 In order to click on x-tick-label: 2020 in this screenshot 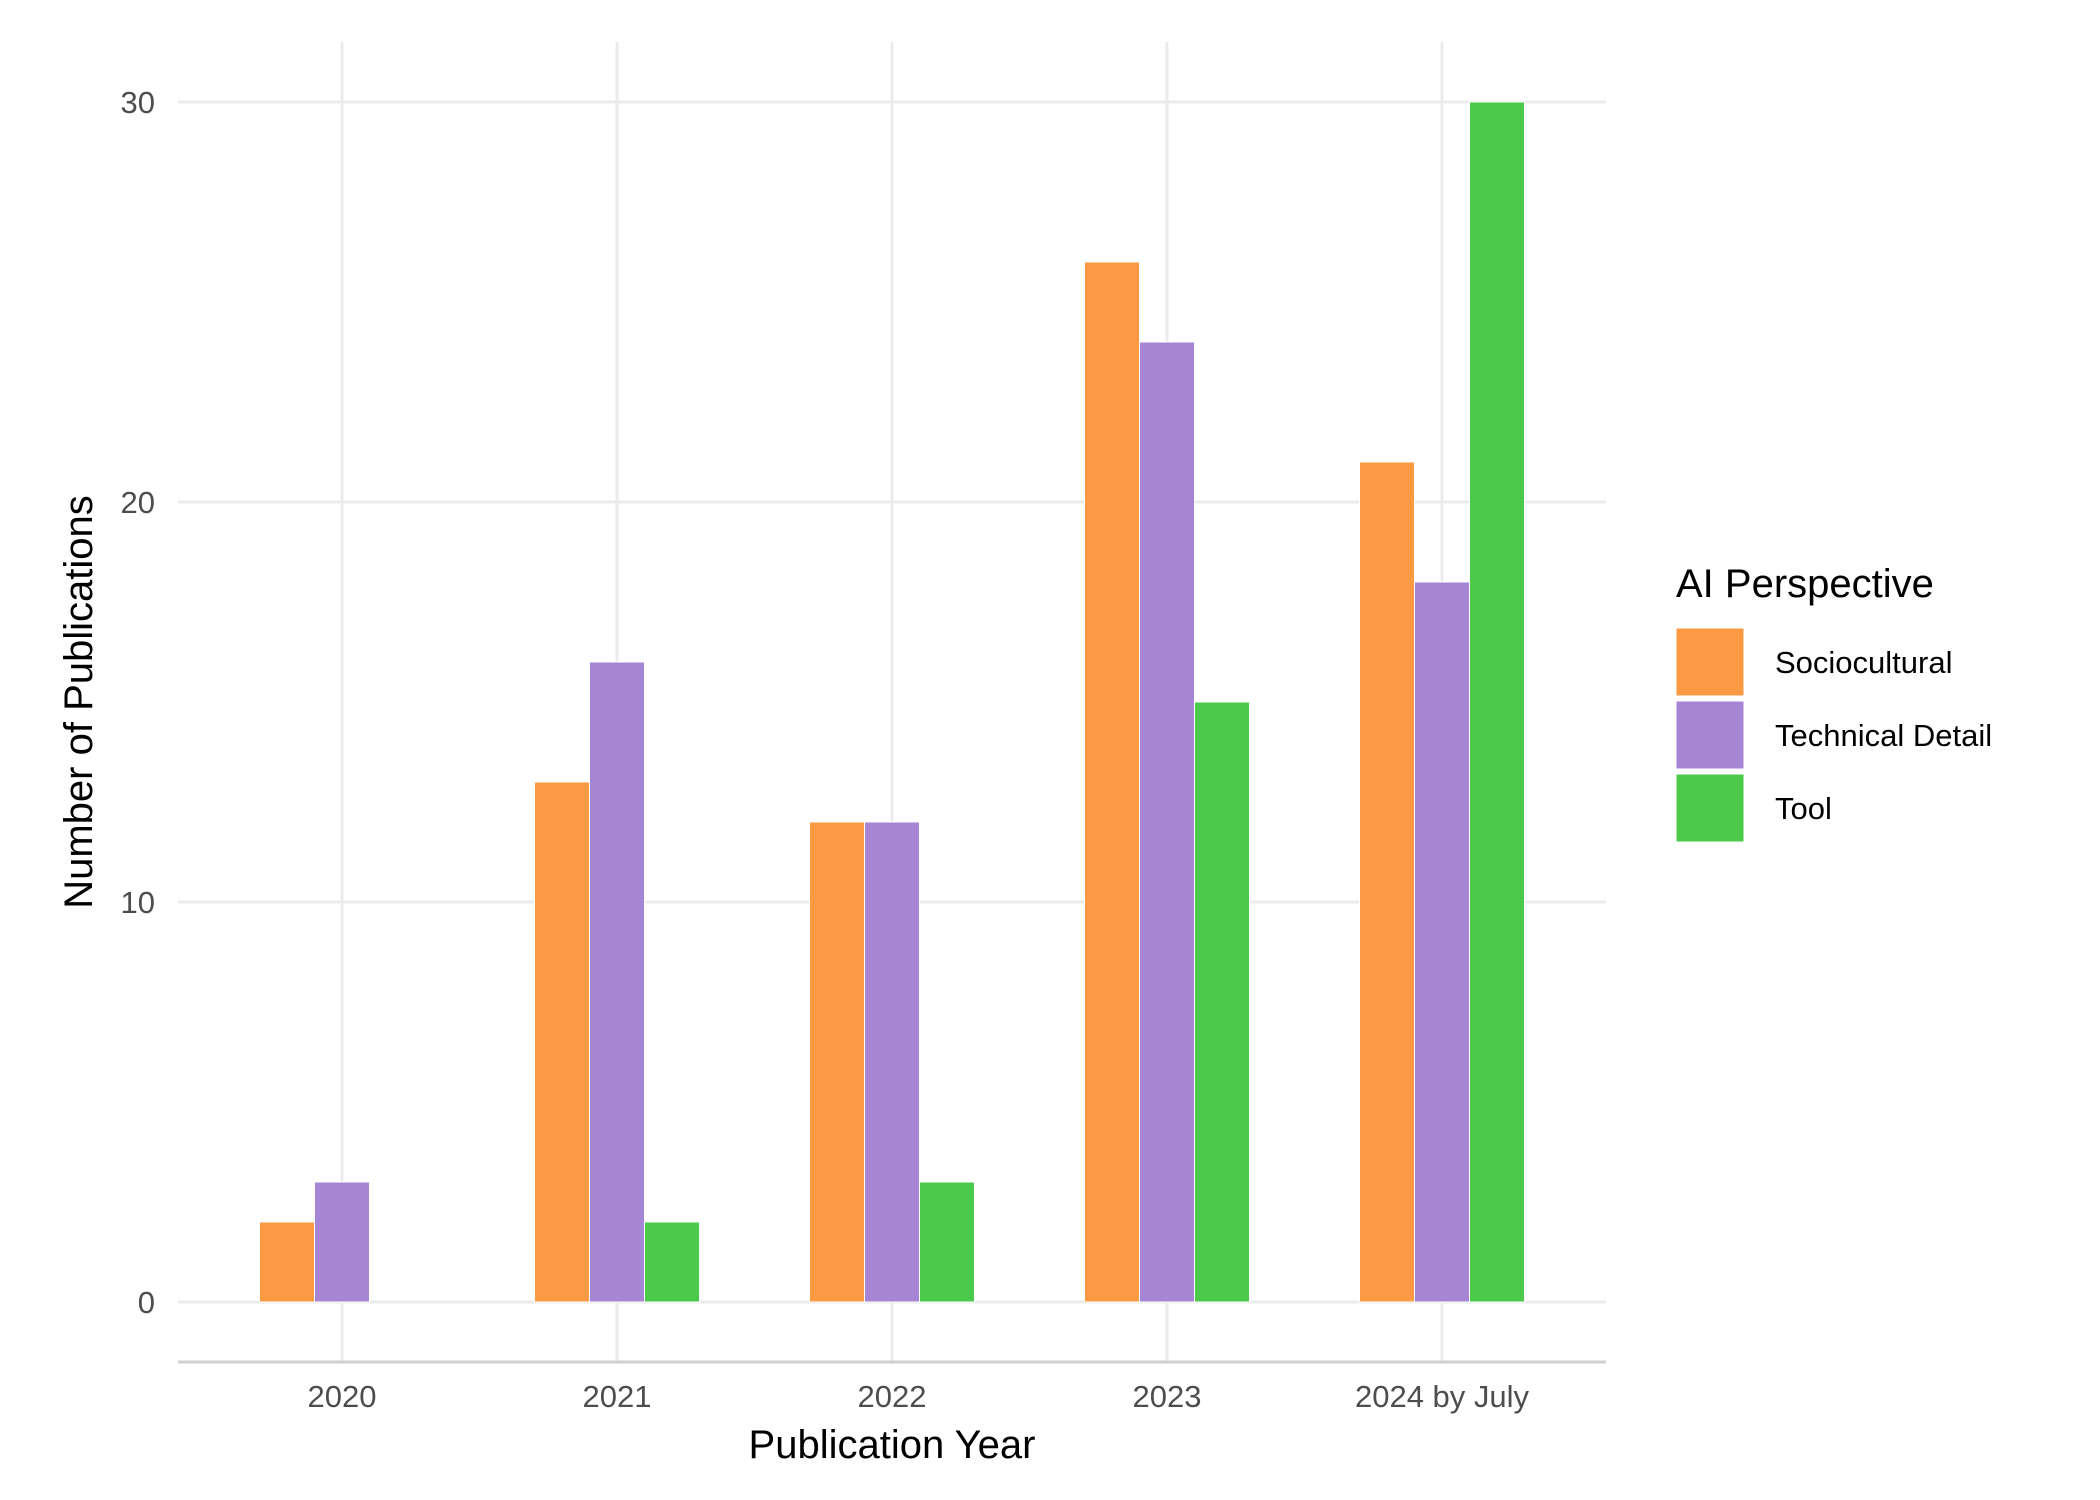, I will do `click(342, 1396)`.